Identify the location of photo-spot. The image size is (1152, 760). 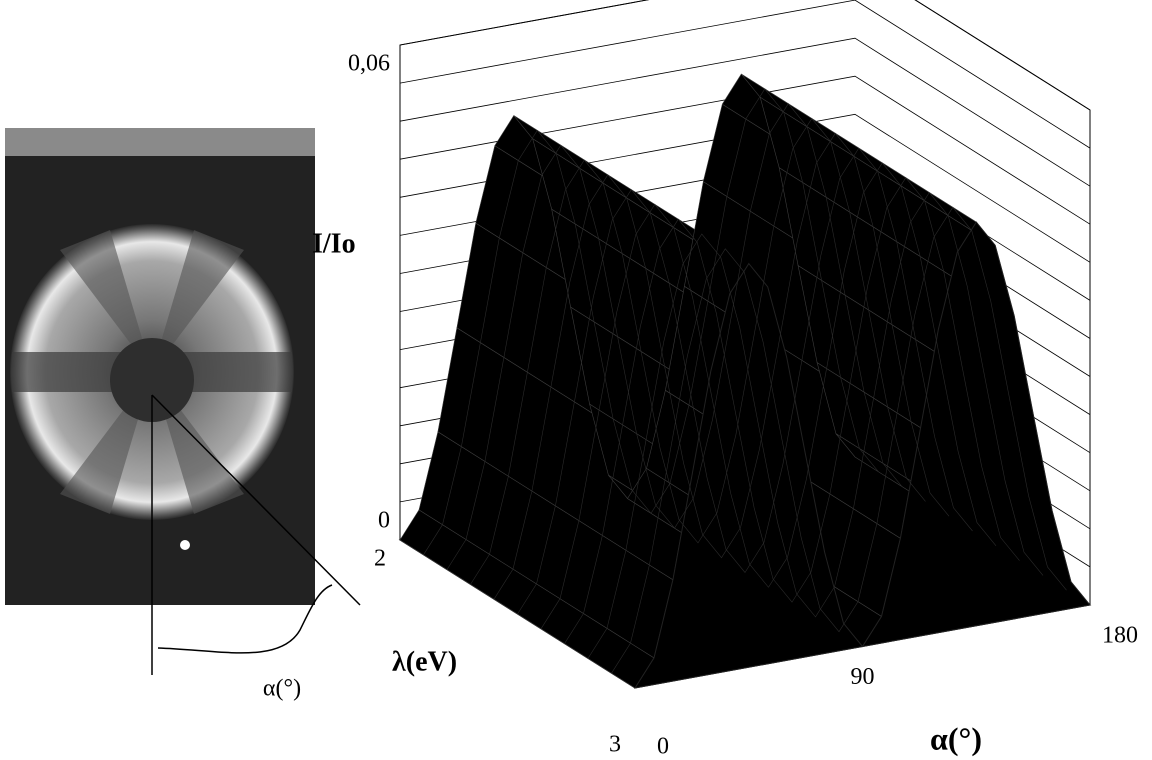
(185, 545).